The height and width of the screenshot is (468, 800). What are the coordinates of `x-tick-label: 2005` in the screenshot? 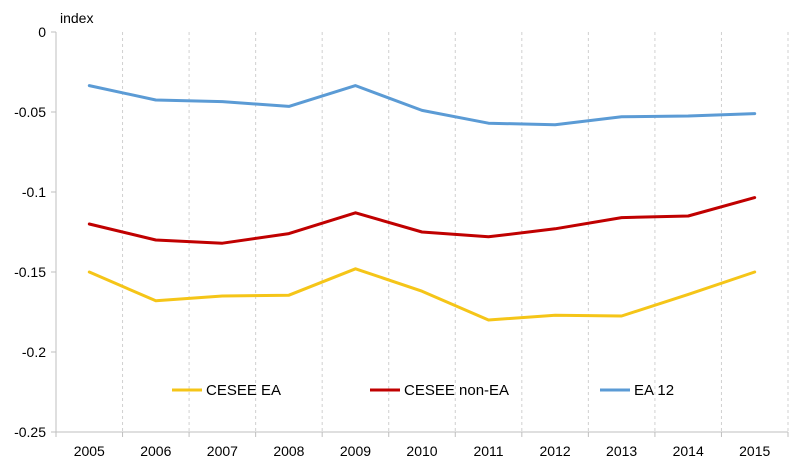 It's located at (89, 451).